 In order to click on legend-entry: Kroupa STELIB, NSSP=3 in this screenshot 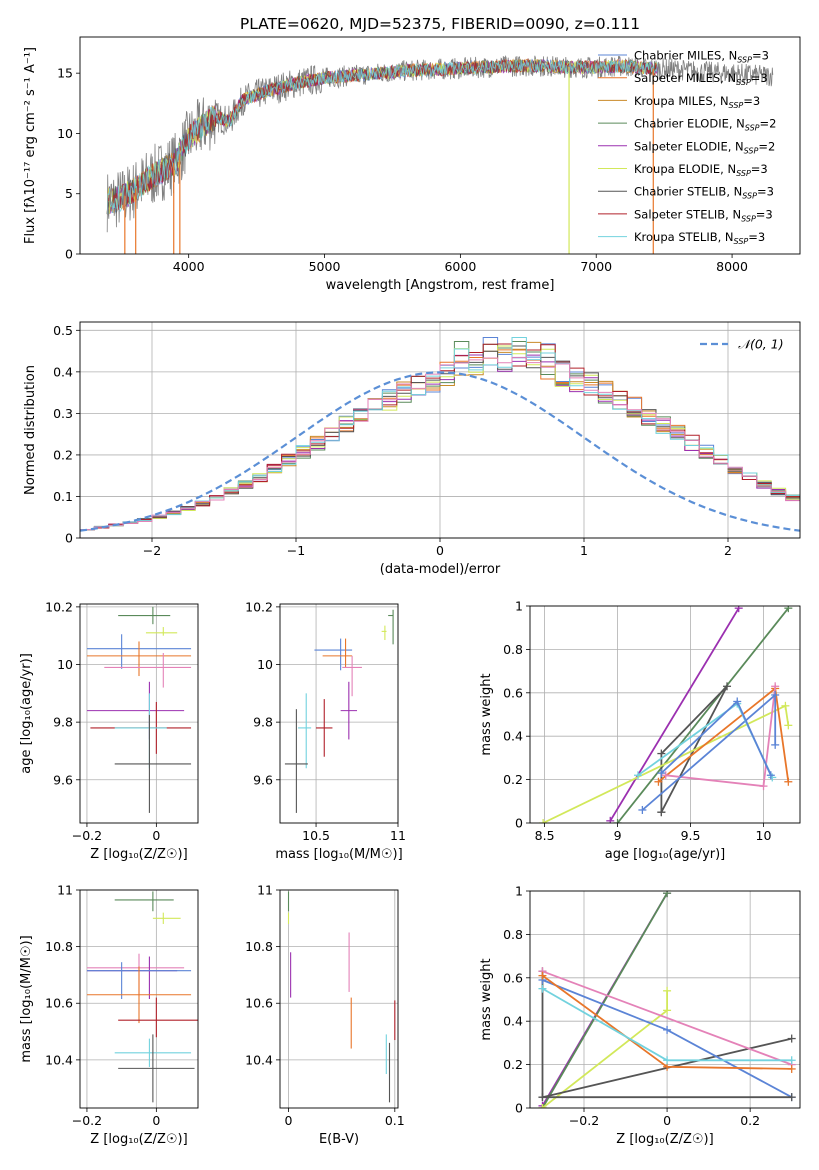, I will do `click(681, 238)`.